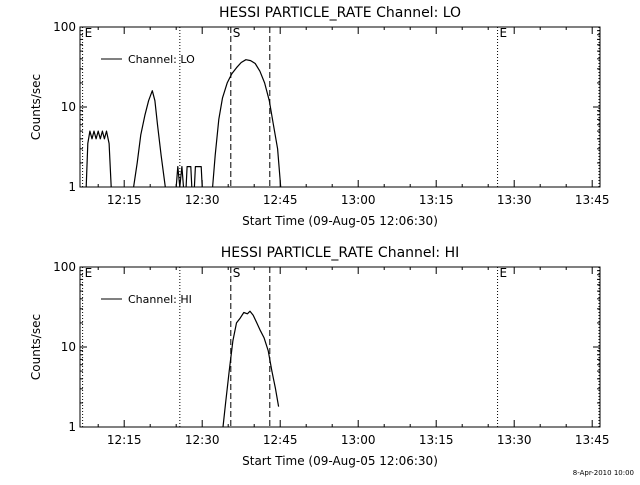 The image size is (640, 485). Describe the element at coordinates (160, 299) in the screenshot. I see `legend-label: Channel: HI` at that location.